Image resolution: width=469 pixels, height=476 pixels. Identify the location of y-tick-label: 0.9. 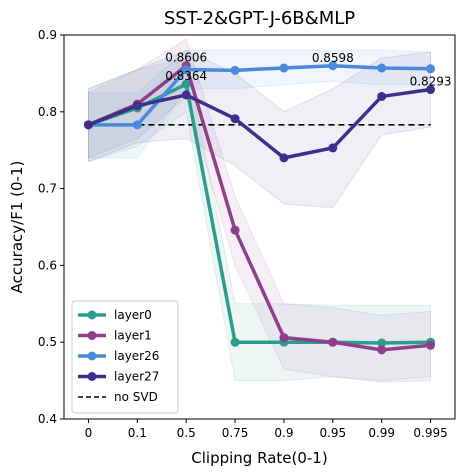
(47, 35).